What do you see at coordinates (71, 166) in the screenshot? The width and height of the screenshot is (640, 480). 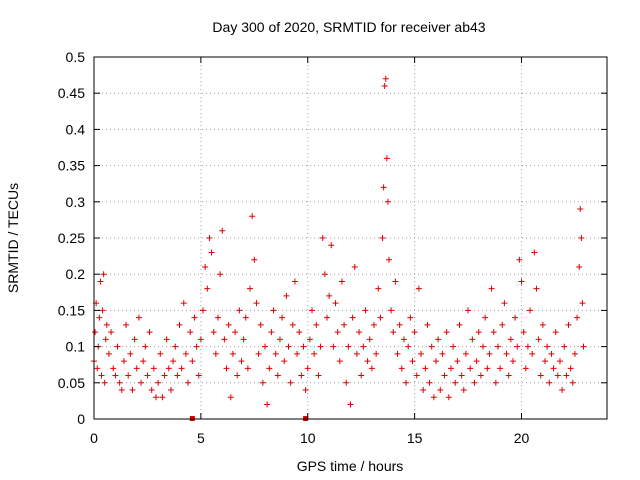 I see `y-tick-label: 0.35` at bounding box center [71, 166].